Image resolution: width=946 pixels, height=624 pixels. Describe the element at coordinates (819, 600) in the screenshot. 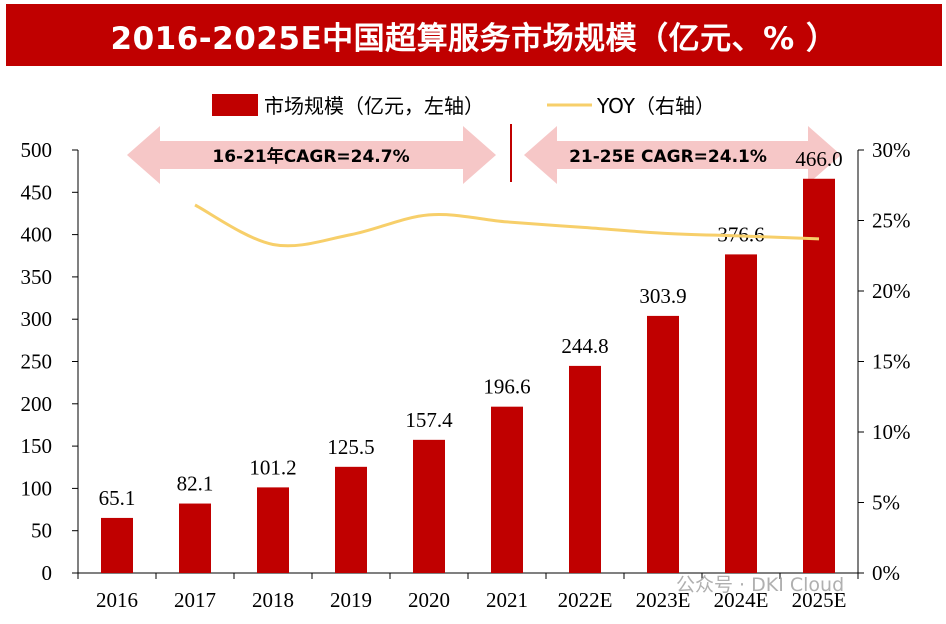

I see `x-tick-label: 2025E` at that location.